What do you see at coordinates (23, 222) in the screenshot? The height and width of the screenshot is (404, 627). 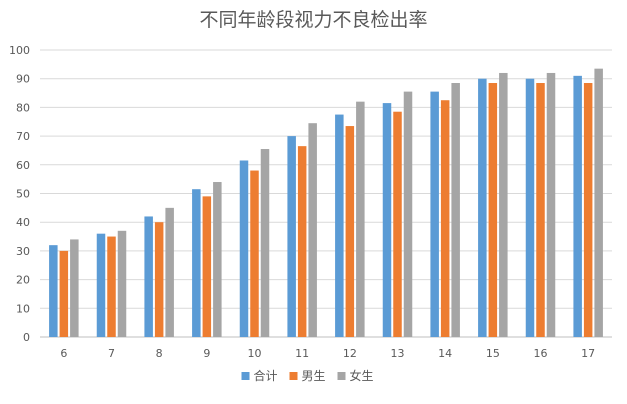 I see `y-tick-label: 40` at bounding box center [23, 222].